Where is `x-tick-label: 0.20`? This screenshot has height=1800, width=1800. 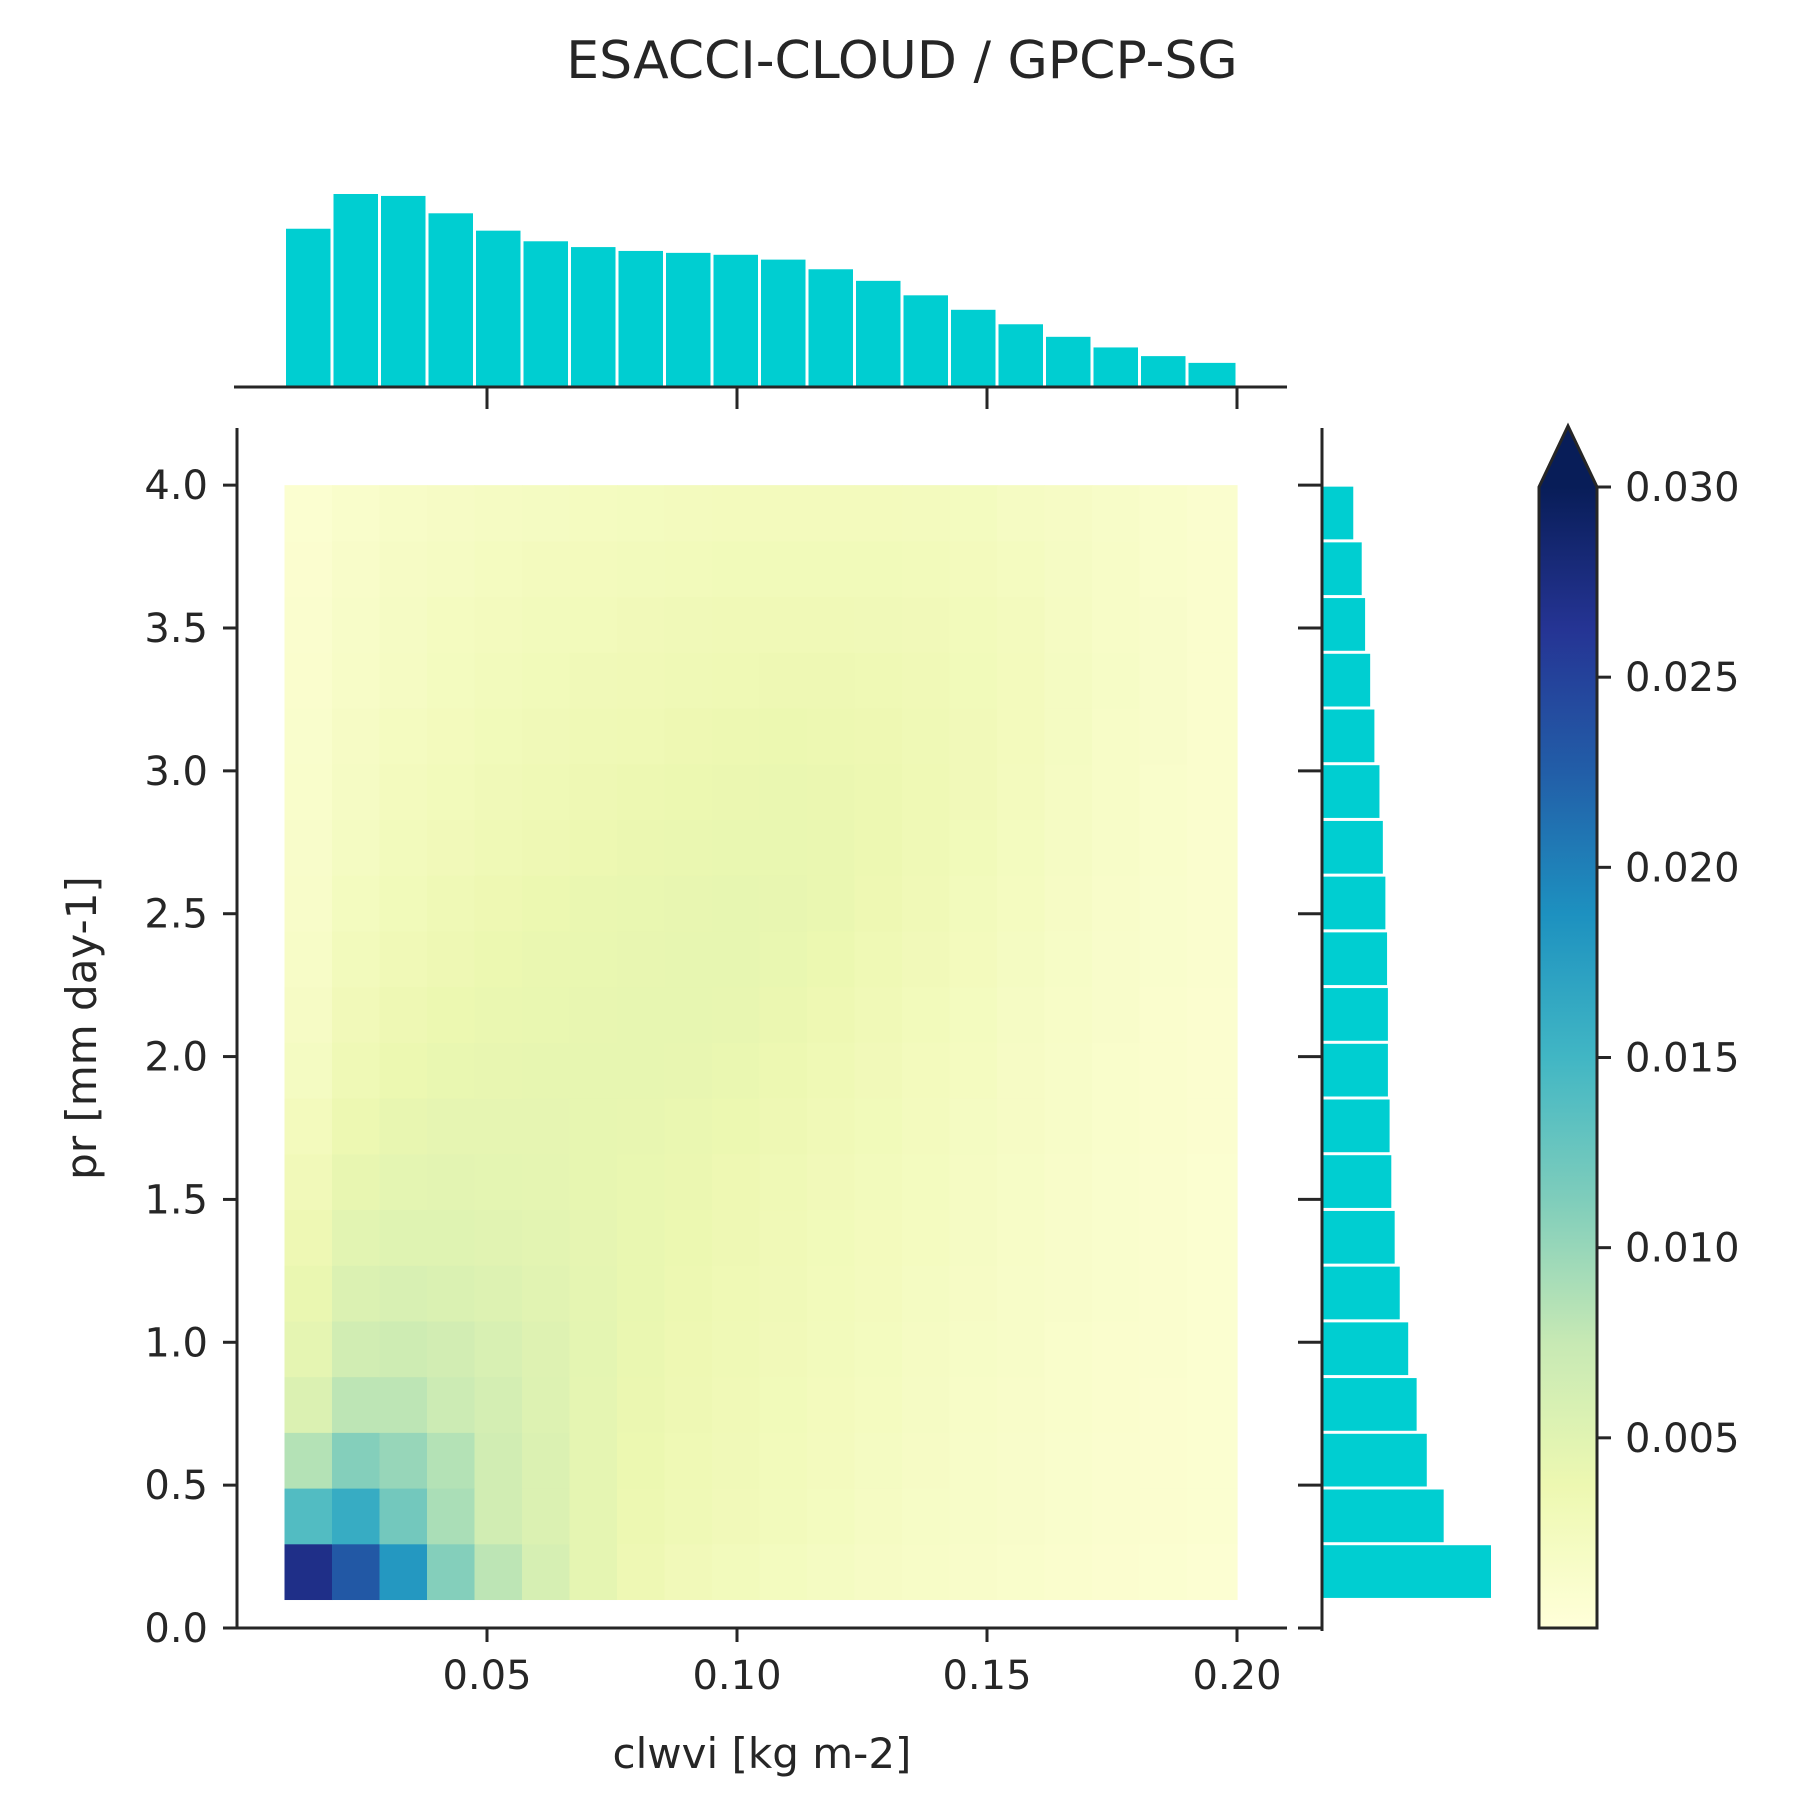 x-tick-label: 0.20 is located at coordinates (1236, 1676).